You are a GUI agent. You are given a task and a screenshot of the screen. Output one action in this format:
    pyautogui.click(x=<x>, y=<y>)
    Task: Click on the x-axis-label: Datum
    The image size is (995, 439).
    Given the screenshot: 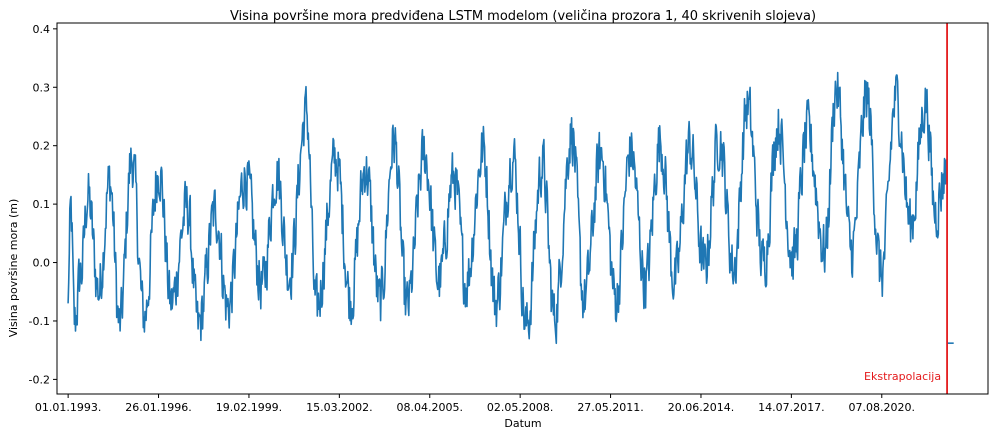 What is the action you would take?
    pyautogui.click(x=522, y=423)
    